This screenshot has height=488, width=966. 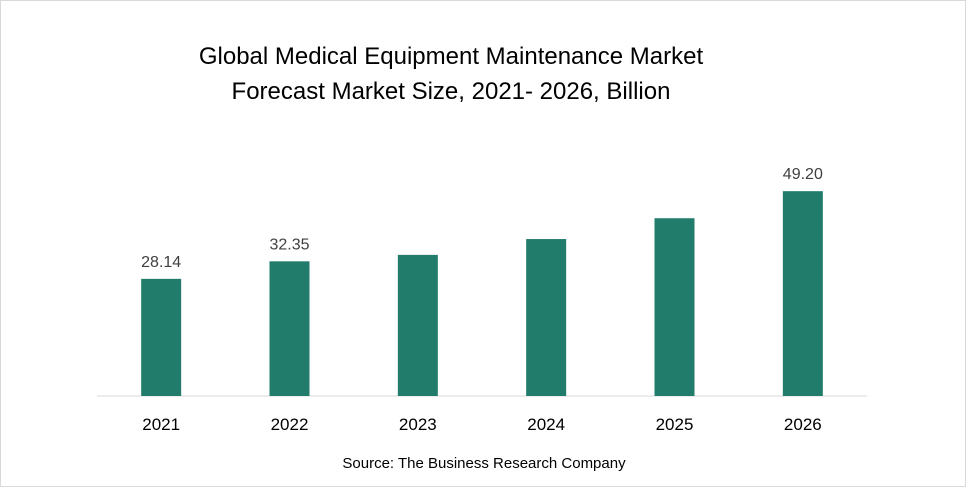 What do you see at coordinates (484, 463) in the screenshot?
I see `chart-source: Source: The Business Research Company` at bounding box center [484, 463].